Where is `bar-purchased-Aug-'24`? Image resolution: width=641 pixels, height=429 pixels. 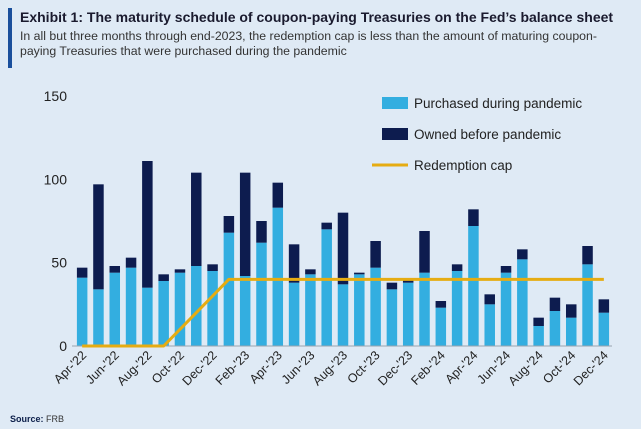 bar-purchased-Aug-'24 is located at coordinates (538, 336).